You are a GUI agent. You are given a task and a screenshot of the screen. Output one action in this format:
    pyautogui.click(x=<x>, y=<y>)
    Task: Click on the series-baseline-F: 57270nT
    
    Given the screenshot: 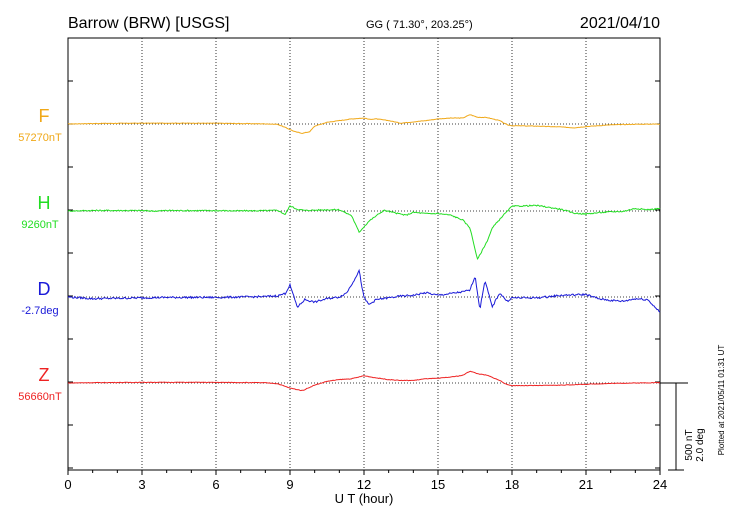 What is the action you would take?
    pyautogui.click(x=40, y=138)
    